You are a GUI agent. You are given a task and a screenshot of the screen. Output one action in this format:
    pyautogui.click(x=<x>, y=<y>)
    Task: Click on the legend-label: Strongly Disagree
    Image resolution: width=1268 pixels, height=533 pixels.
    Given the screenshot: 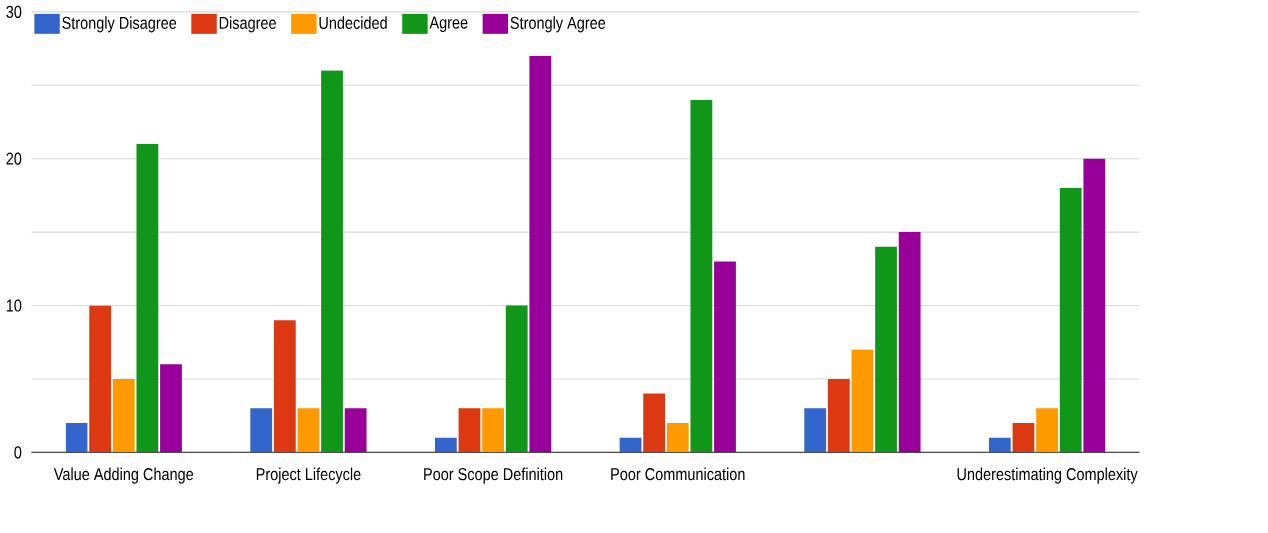 What is the action you would take?
    pyautogui.click(x=119, y=24)
    